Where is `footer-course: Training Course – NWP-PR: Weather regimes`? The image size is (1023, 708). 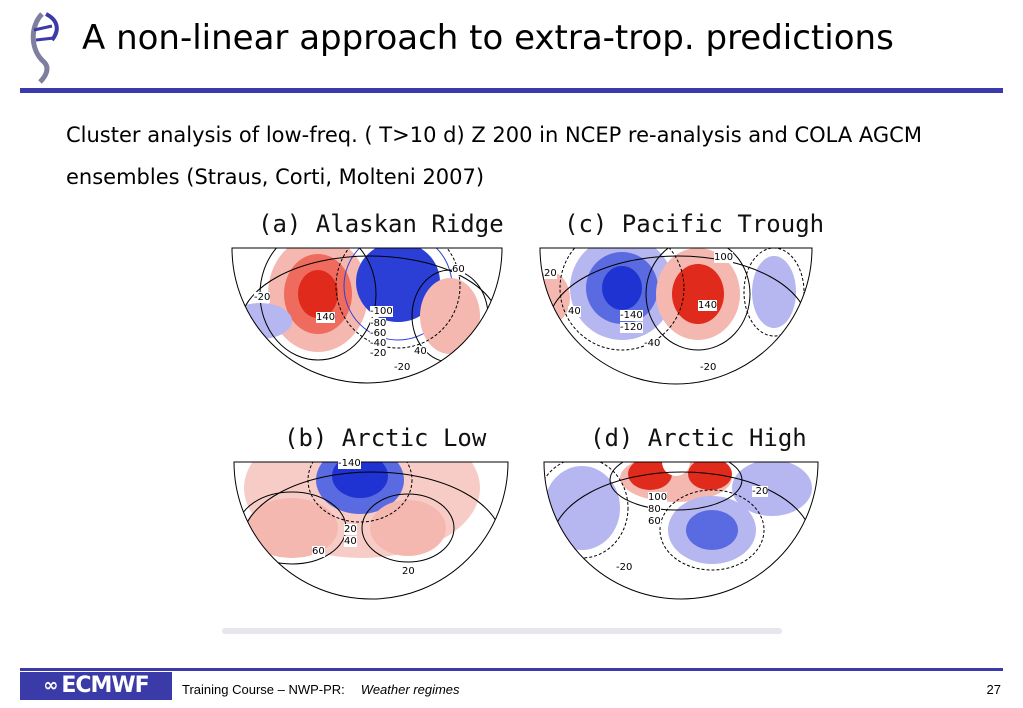 footer-course: Training Course – NWP-PR: Weather regimes is located at coordinates (321, 689).